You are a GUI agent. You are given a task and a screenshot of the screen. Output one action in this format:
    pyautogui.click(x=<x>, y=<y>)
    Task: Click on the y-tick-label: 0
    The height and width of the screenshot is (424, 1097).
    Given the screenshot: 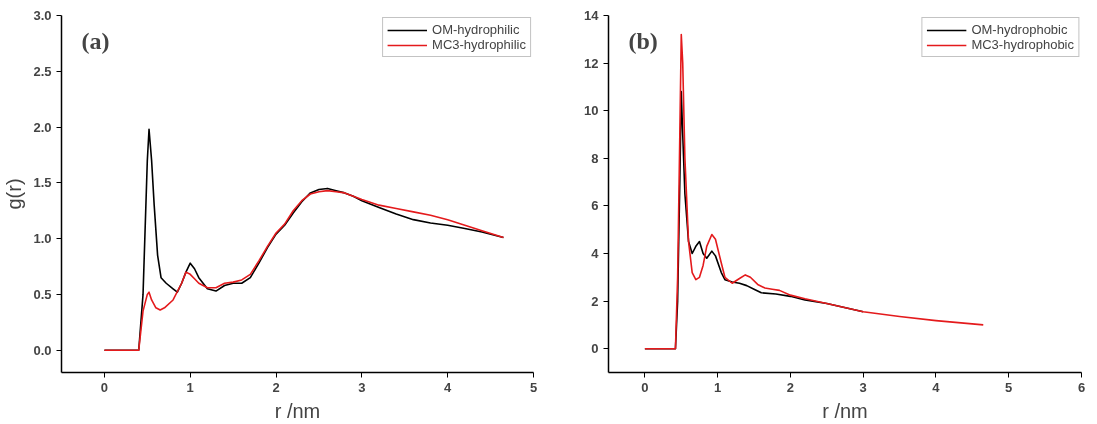 What is the action you would take?
    pyautogui.click(x=595, y=349)
    